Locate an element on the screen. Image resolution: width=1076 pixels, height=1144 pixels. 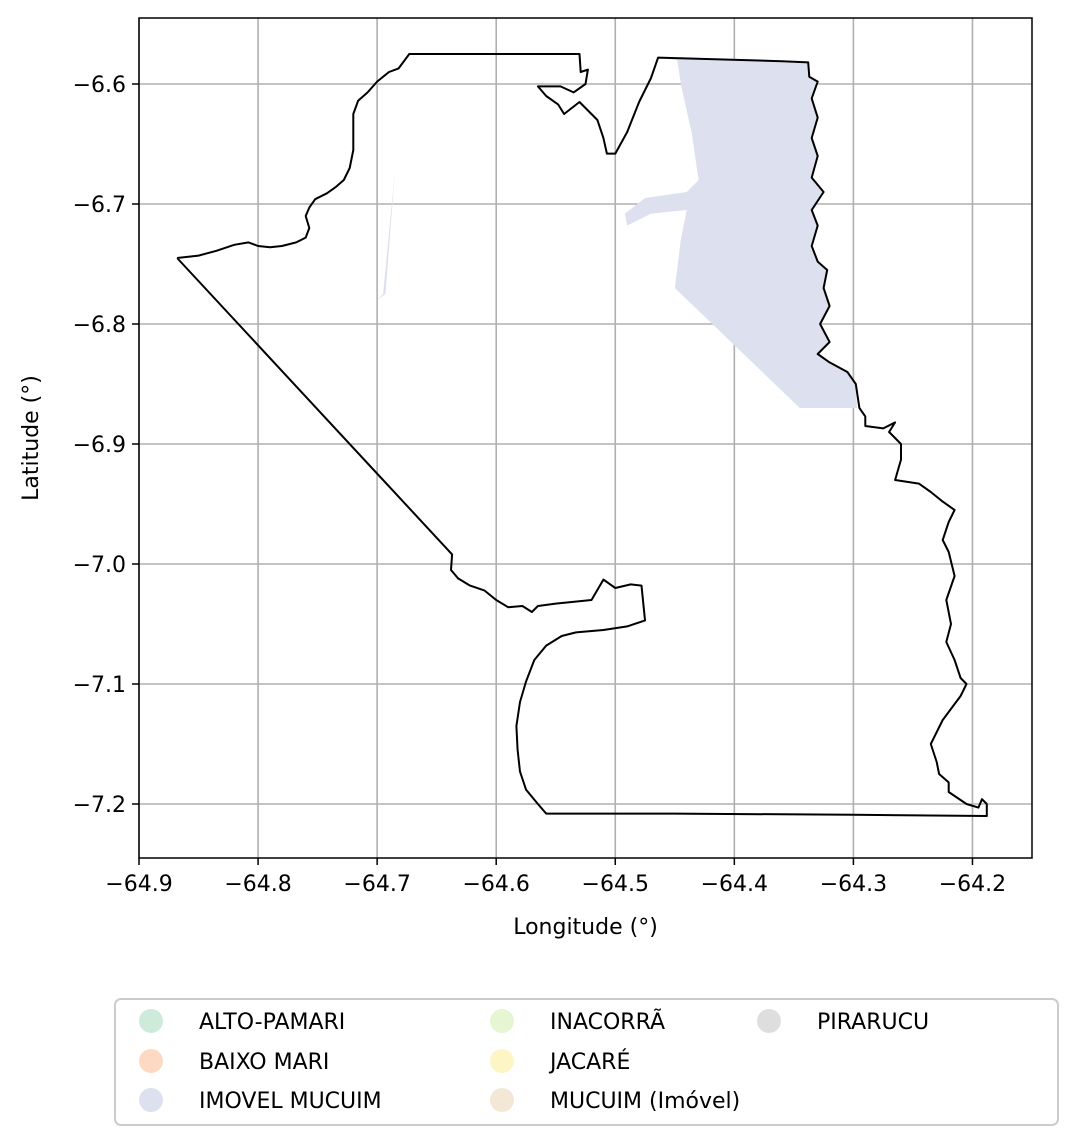
x-tick-label: −64.3 is located at coordinates (853, 884).